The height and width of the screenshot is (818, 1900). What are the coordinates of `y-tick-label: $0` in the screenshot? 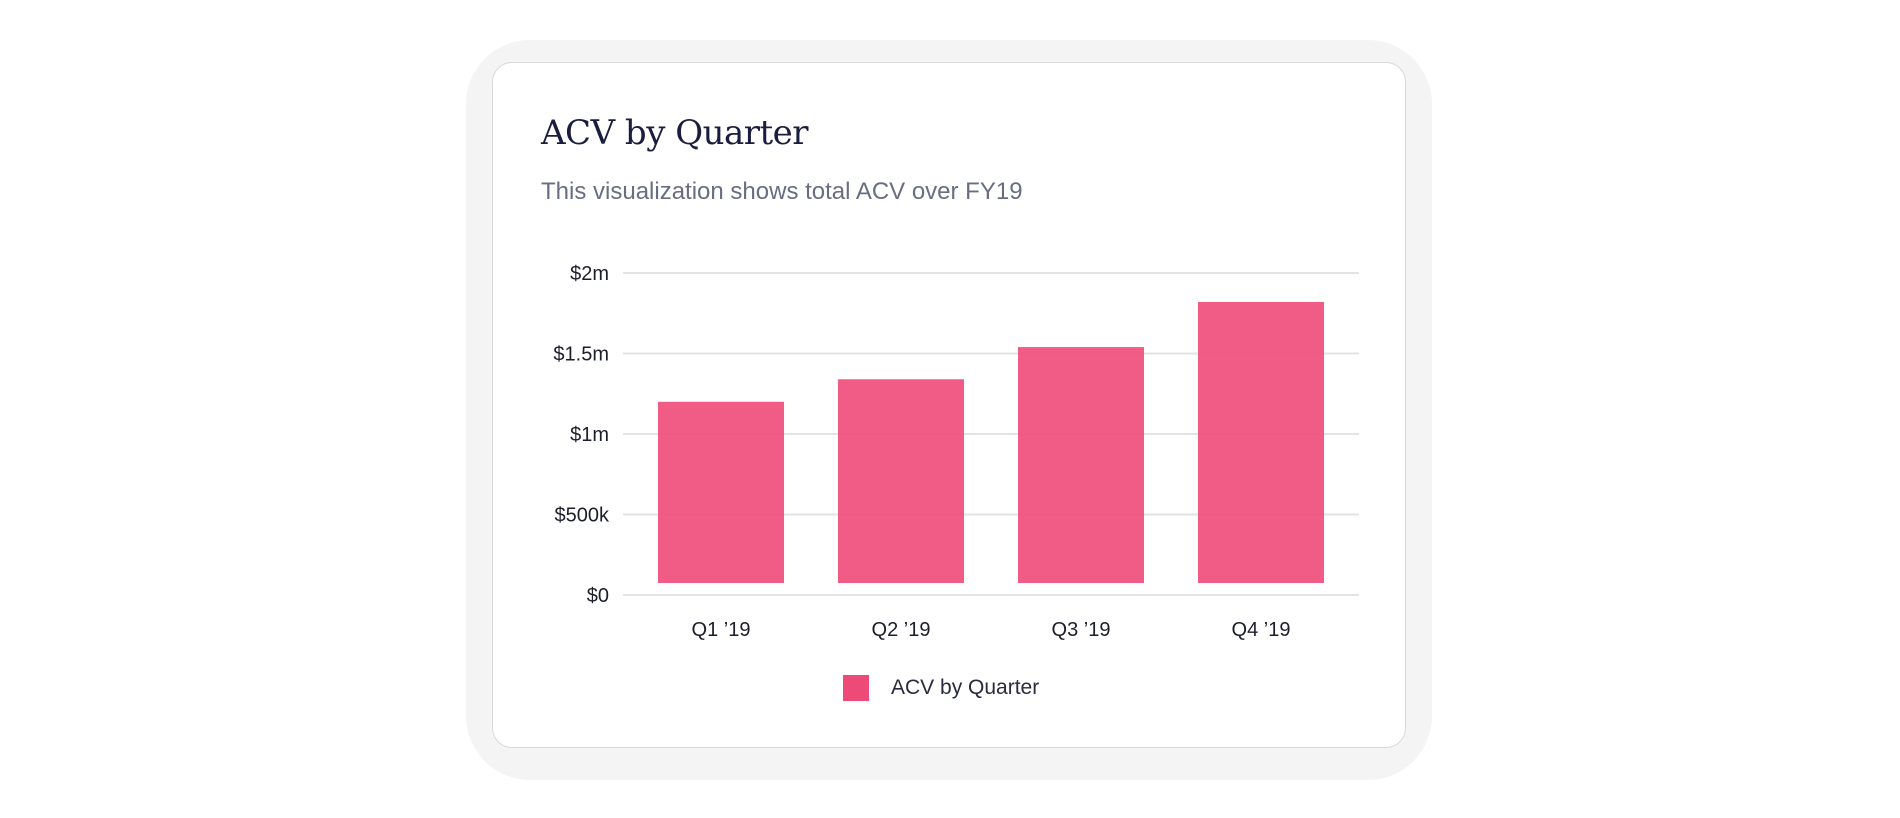 It's located at (598, 596).